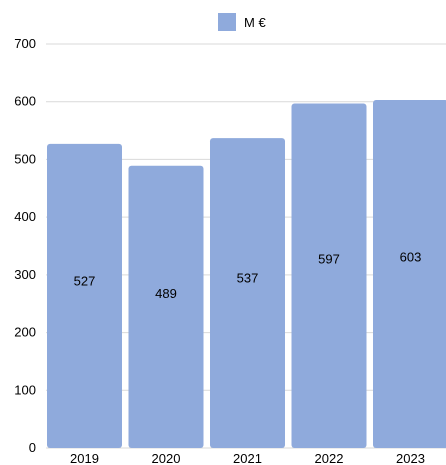 This screenshot has width=446, height=465. What do you see at coordinates (25, 158) in the screenshot?
I see `y-tick-label-500: 500` at bounding box center [25, 158].